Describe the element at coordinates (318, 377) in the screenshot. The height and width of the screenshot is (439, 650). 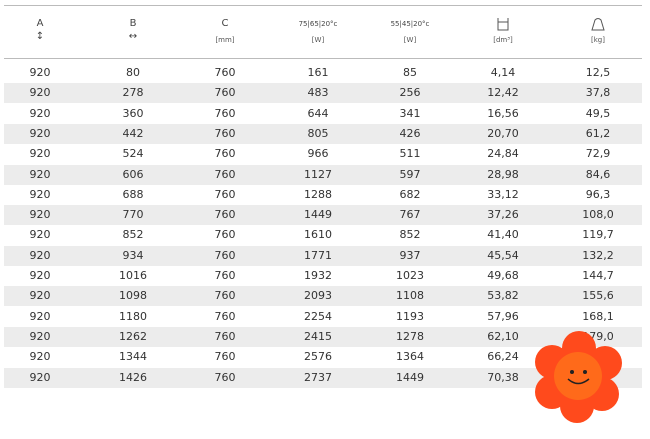
I see `cell: 2737` at that location.